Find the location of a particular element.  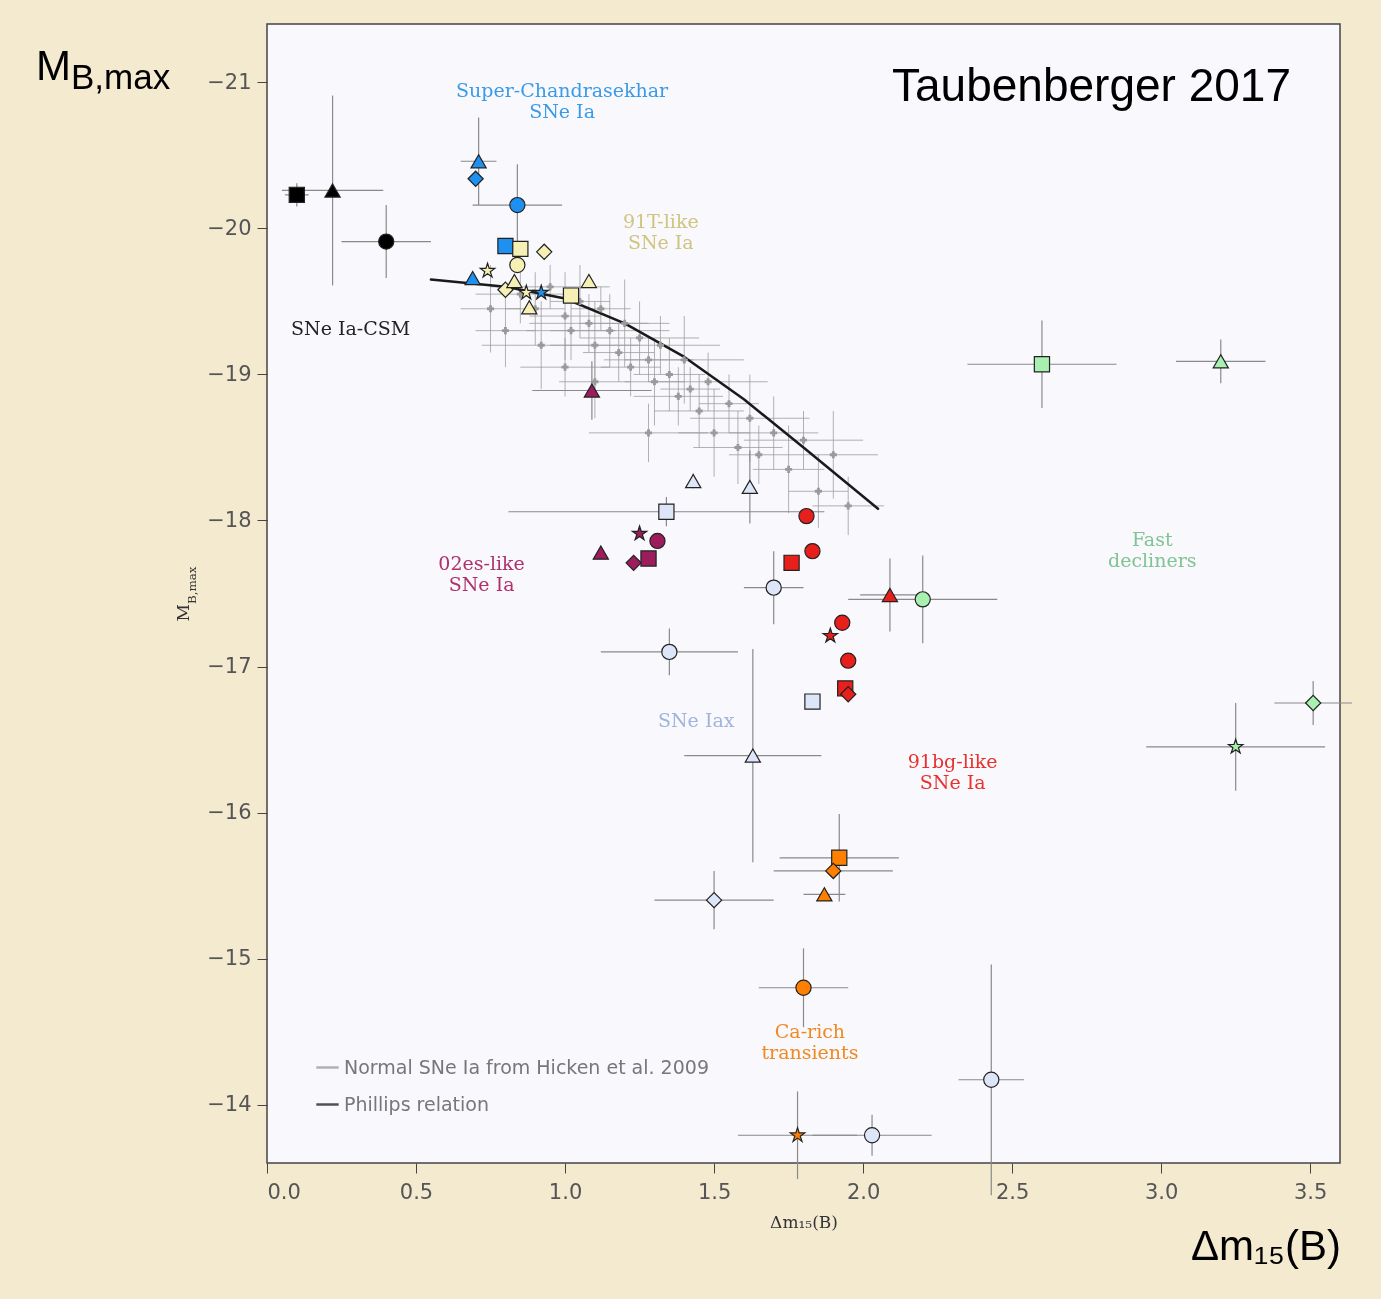

annotation: 91bg-like SNe Ia is located at coordinates (952, 772).